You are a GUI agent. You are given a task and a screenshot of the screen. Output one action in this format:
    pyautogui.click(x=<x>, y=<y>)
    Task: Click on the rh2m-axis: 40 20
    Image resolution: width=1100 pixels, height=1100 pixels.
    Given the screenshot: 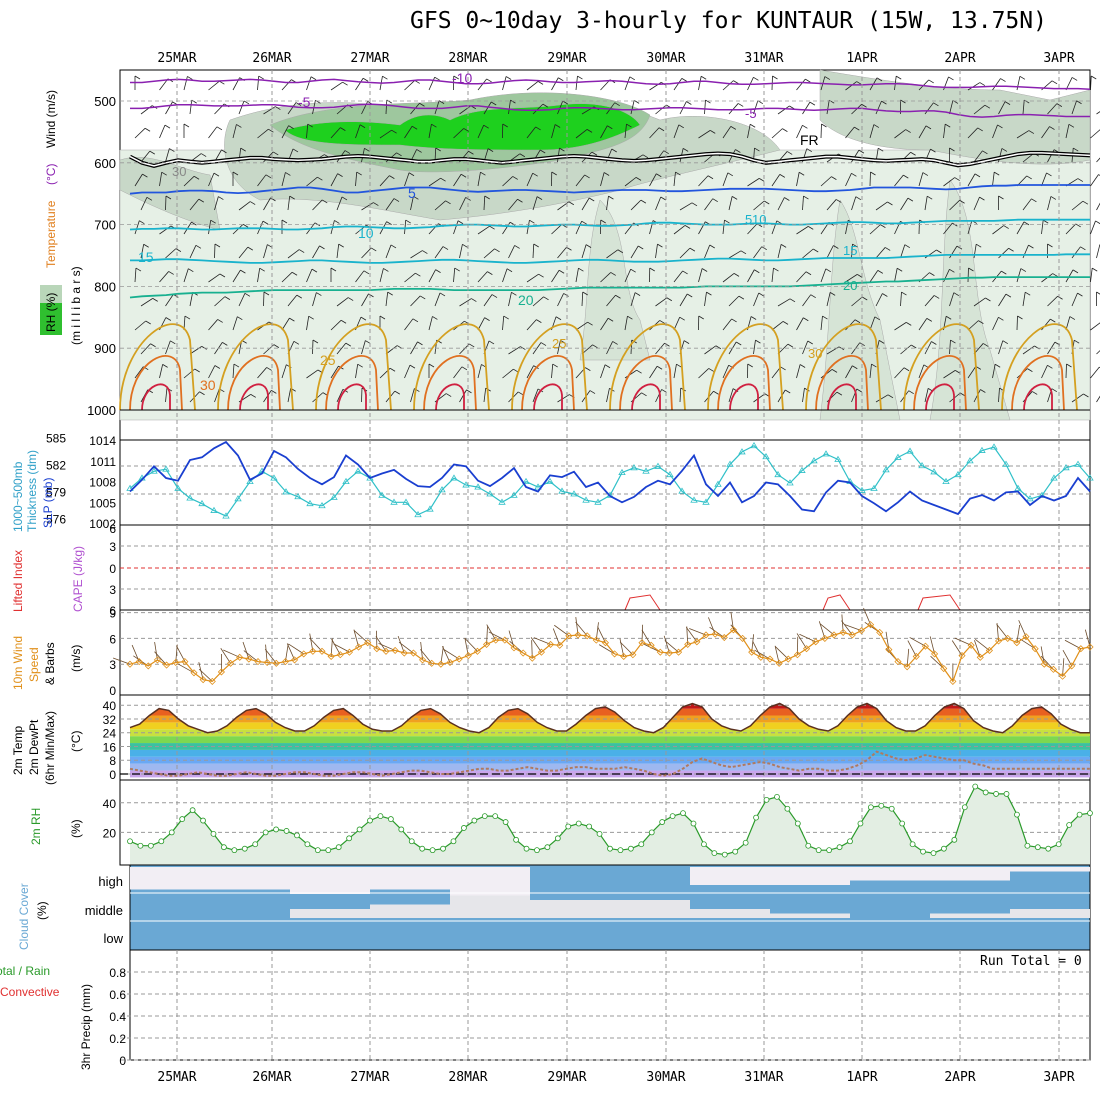 What is the action you would take?
    pyautogui.click(x=110, y=819)
    